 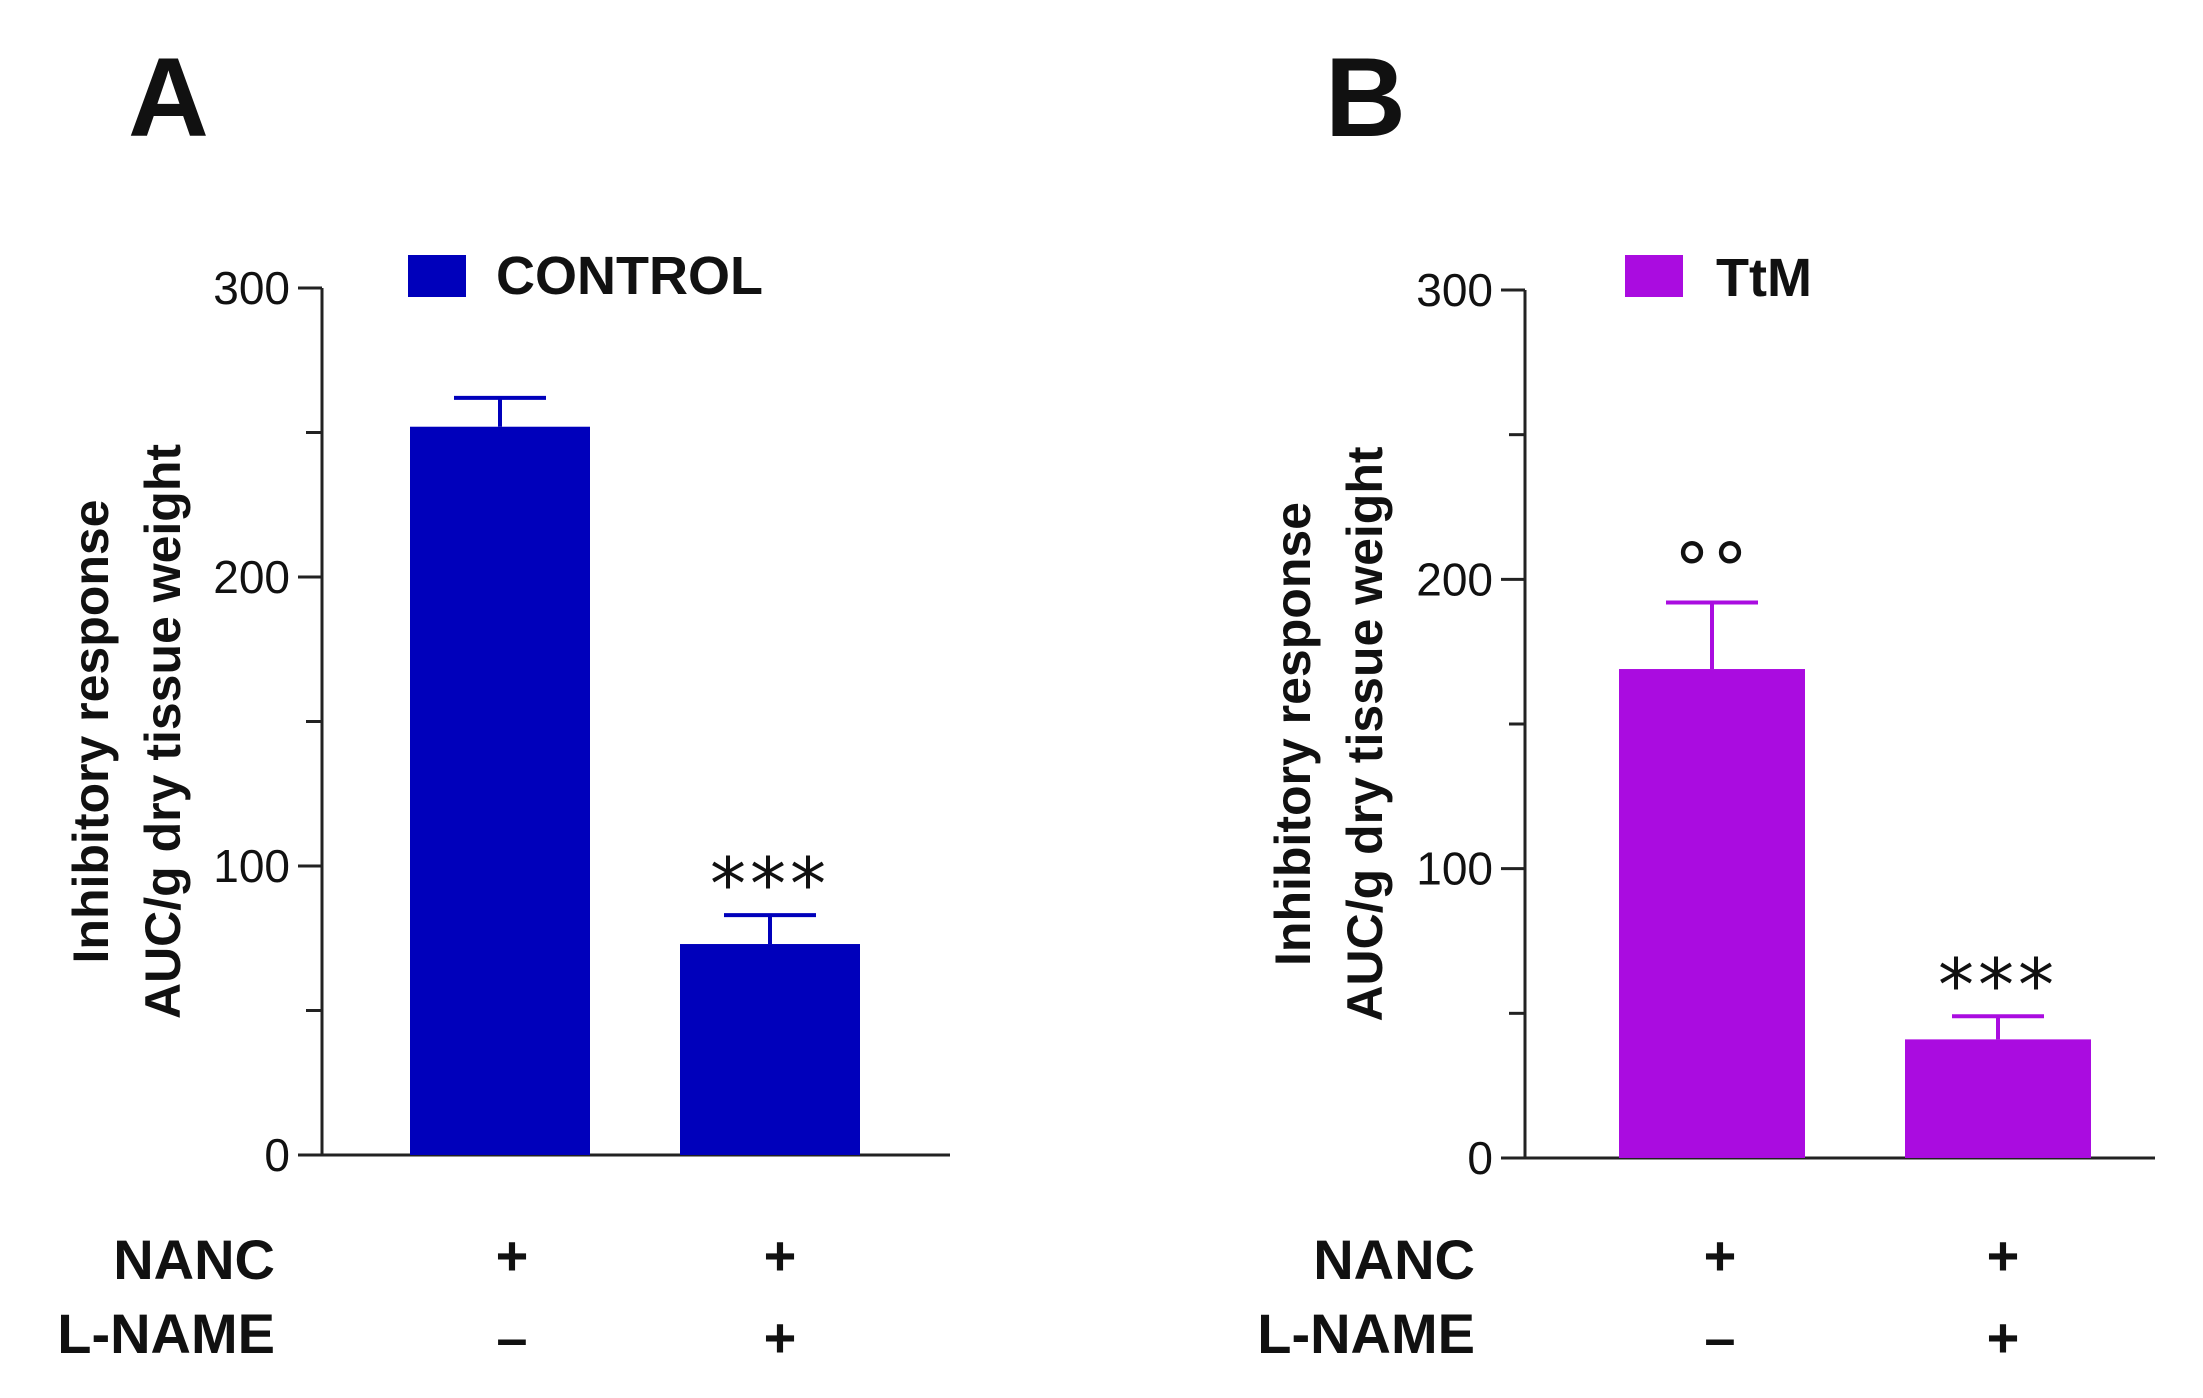 I want to click on significance-circles-b-0: °°, so click(x=1712, y=569).